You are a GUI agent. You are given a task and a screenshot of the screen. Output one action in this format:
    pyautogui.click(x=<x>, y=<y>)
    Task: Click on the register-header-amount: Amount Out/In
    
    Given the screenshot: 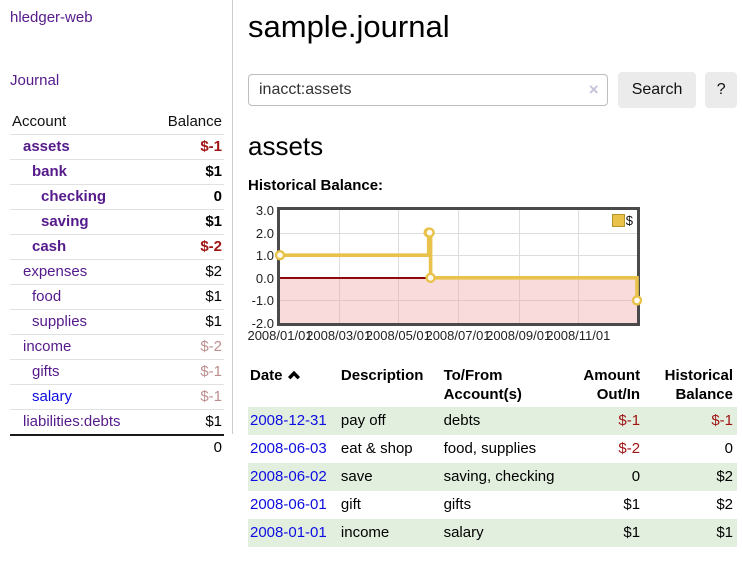 What is the action you would take?
    pyautogui.click(x=612, y=385)
    